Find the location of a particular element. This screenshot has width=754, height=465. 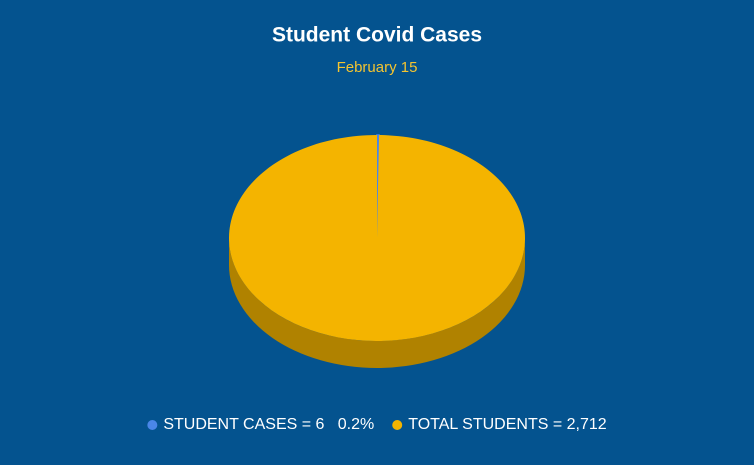

pie-side is located at coordinates (377, 303).